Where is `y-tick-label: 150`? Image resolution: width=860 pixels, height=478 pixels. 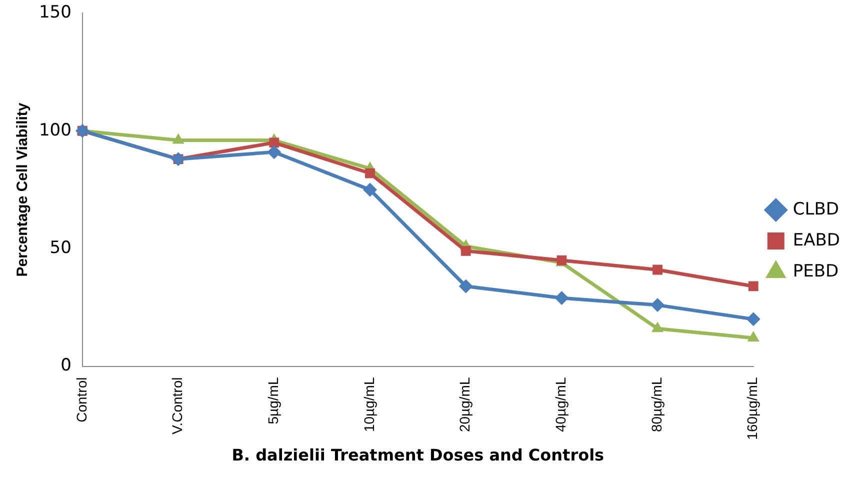 y-tick-label: 150 is located at coordinates (55, 12).